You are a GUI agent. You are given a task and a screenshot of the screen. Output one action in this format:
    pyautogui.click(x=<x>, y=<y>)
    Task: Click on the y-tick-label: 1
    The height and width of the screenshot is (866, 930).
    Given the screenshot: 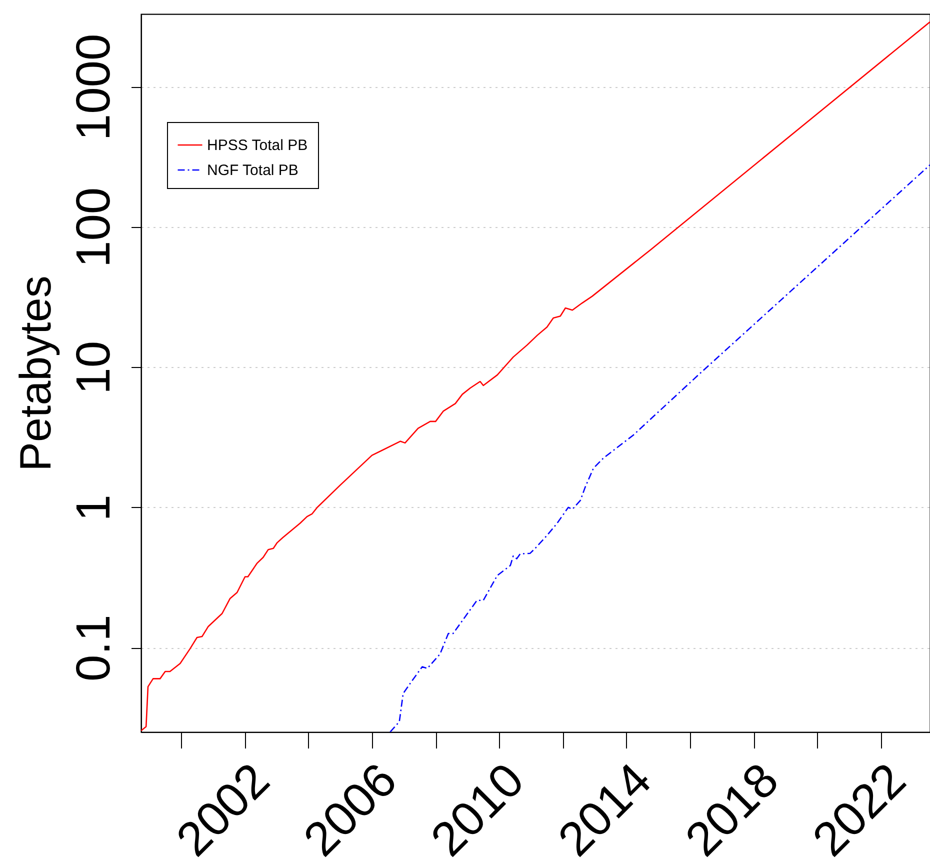 What is the action you would take?
    pyautogui.click(x=94, y=508)
    